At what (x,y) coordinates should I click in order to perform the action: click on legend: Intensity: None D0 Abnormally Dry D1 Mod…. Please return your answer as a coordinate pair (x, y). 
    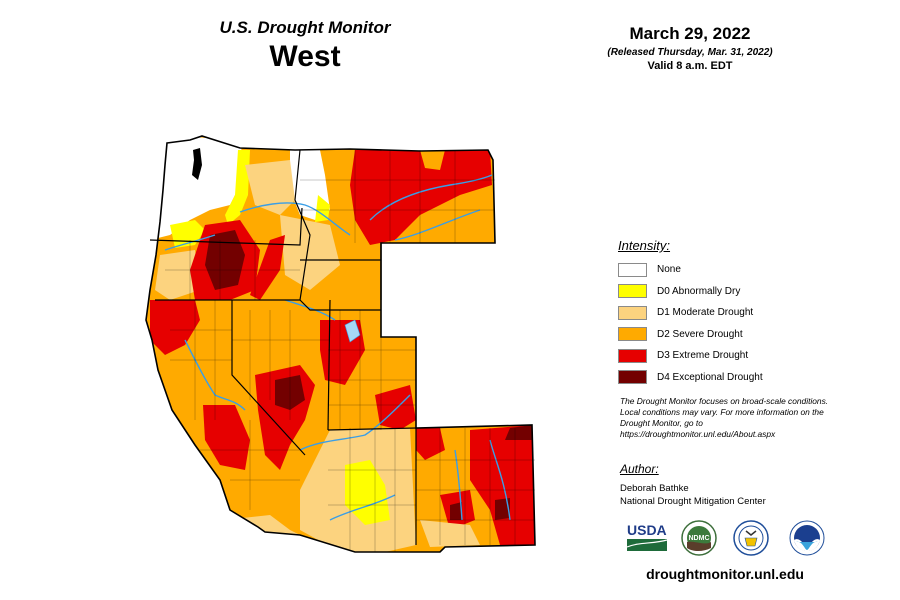
    Looking at the image, I should click on (728, 313).